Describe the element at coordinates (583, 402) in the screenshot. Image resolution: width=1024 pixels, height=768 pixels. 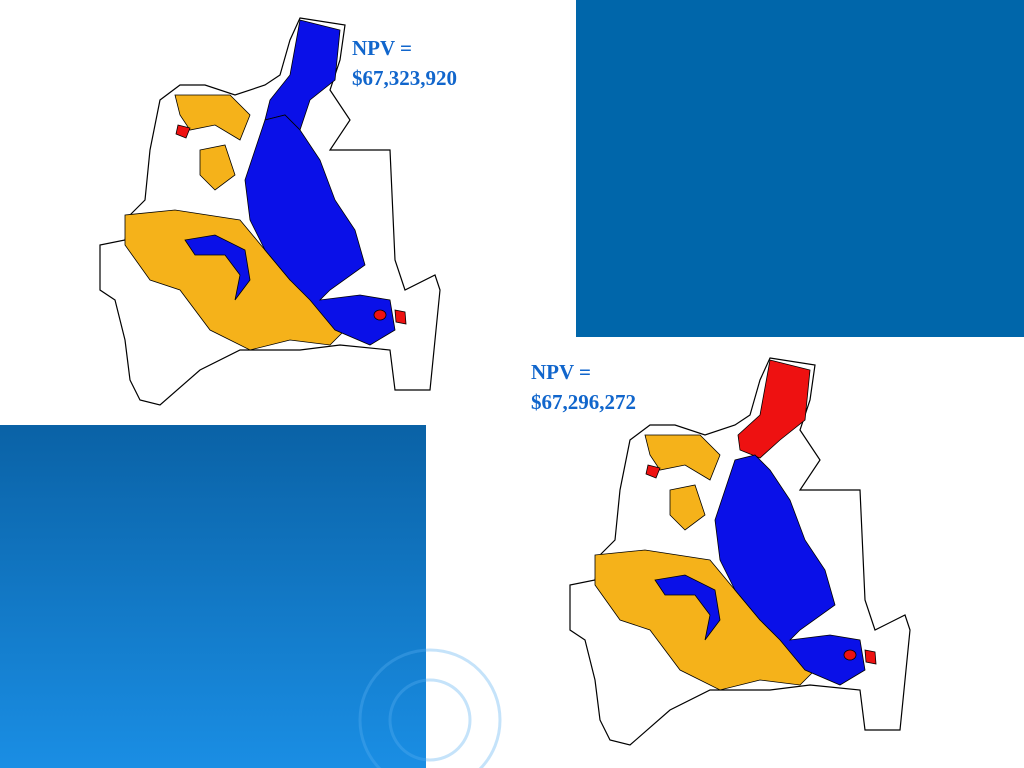
I see `npv-value: $67,296,272` at that location.